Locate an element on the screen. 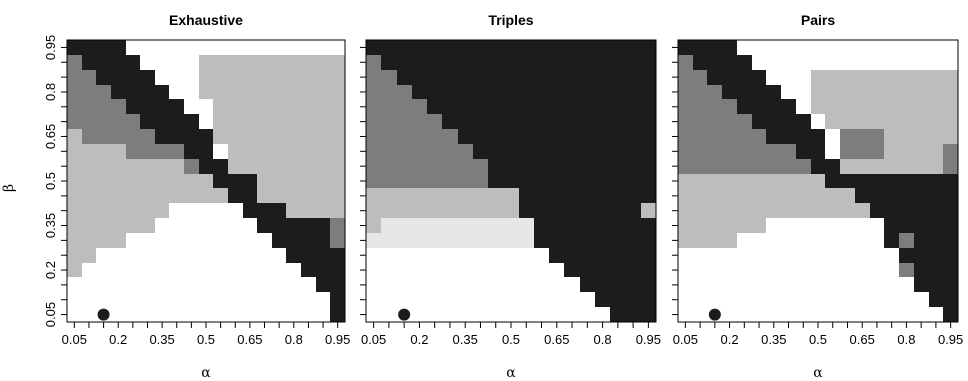 The width and height of the screenshot is (968, 381). x-tick-label: 0.5 is located at coordinates (511, 339).